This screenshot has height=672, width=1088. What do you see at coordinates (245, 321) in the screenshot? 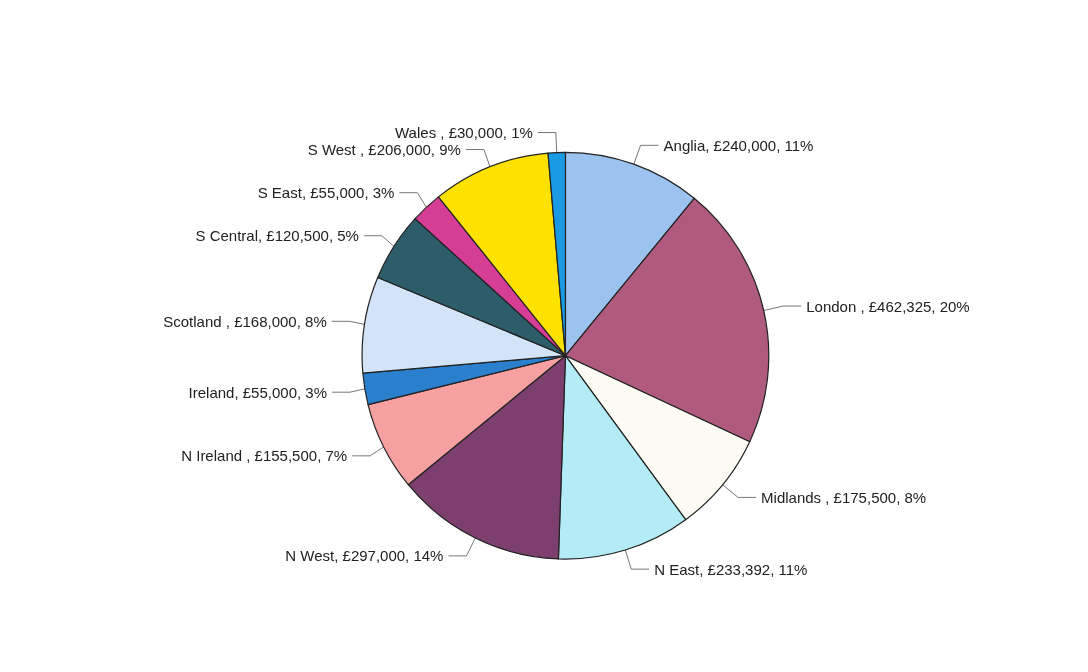
I see `slice-label: Scotland , £168,000, 8%` at bounding box center [245, 321].